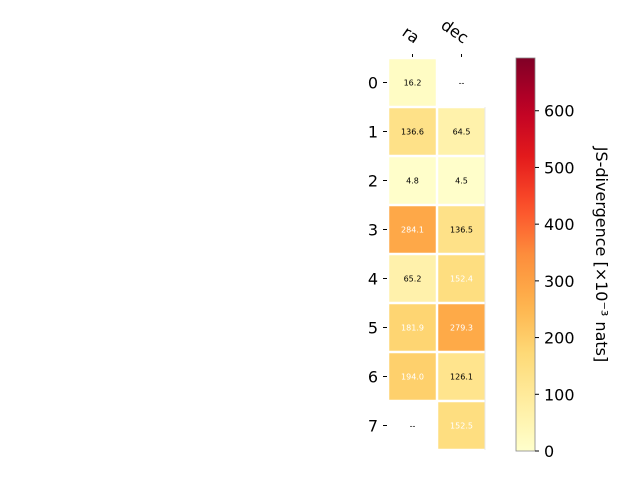 The height and width of the screenshot is (480, 640). I want to click on cell-value-label: 16.2, so click(413, 83).